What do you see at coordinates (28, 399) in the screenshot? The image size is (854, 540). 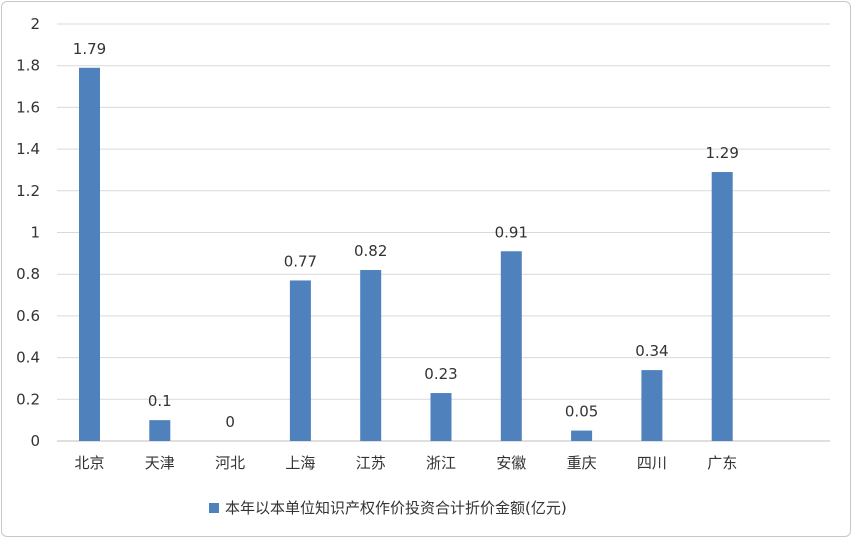 I see `y-tick-label: 0.2` at bounding box center [28, 399].